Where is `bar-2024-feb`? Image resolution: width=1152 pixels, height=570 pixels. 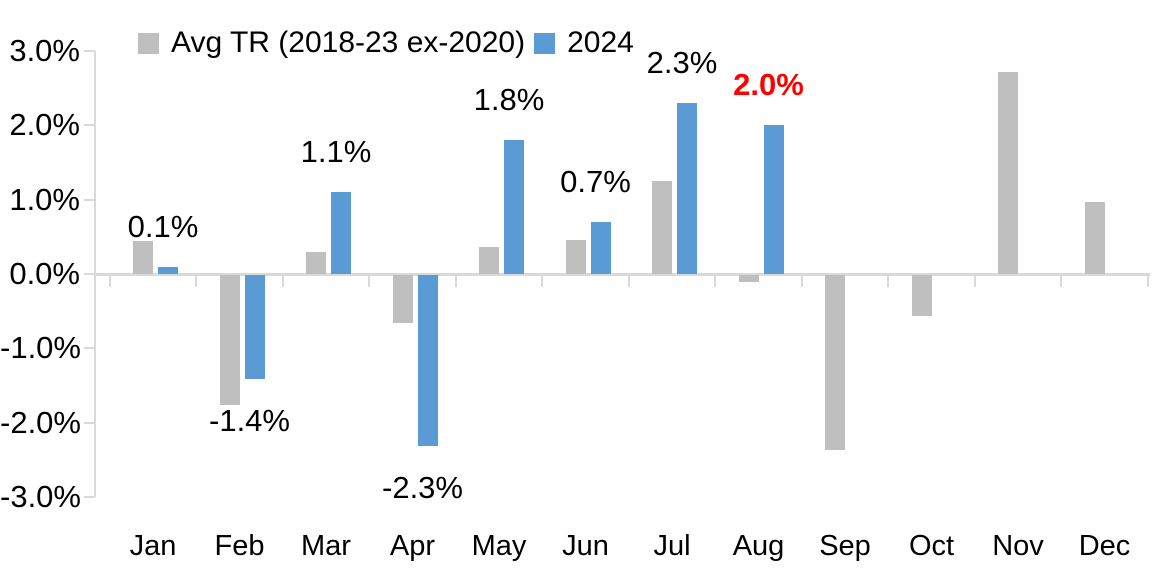 bar-2024-feb is located at coordinates (254, 327).